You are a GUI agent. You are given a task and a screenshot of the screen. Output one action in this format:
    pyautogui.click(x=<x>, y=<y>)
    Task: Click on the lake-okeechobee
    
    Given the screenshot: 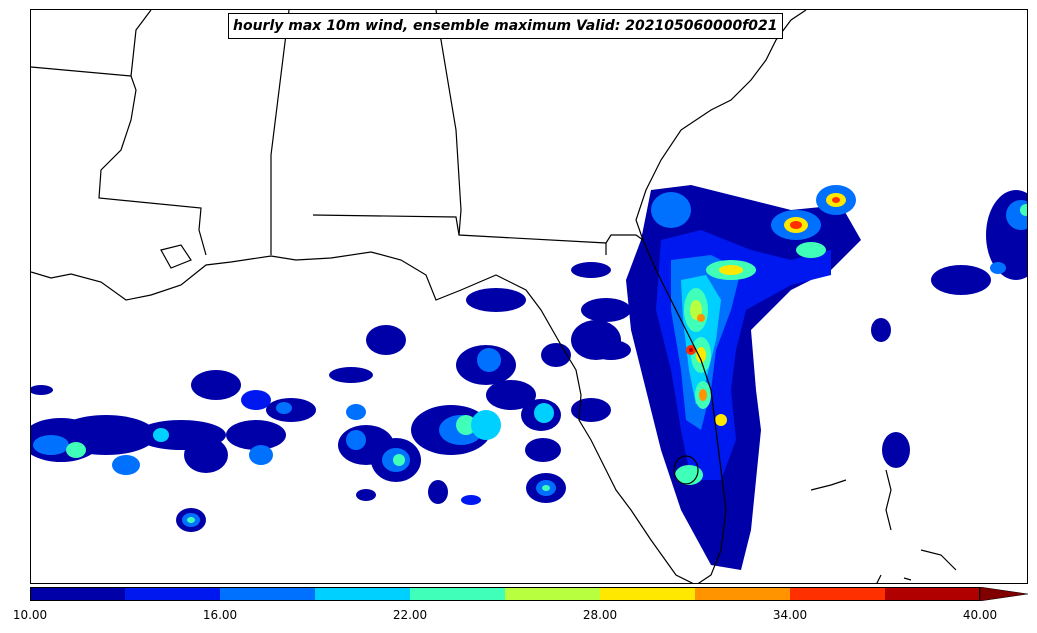 What is the action you would take?
    pyautogui.click(x=686, y=470)
    